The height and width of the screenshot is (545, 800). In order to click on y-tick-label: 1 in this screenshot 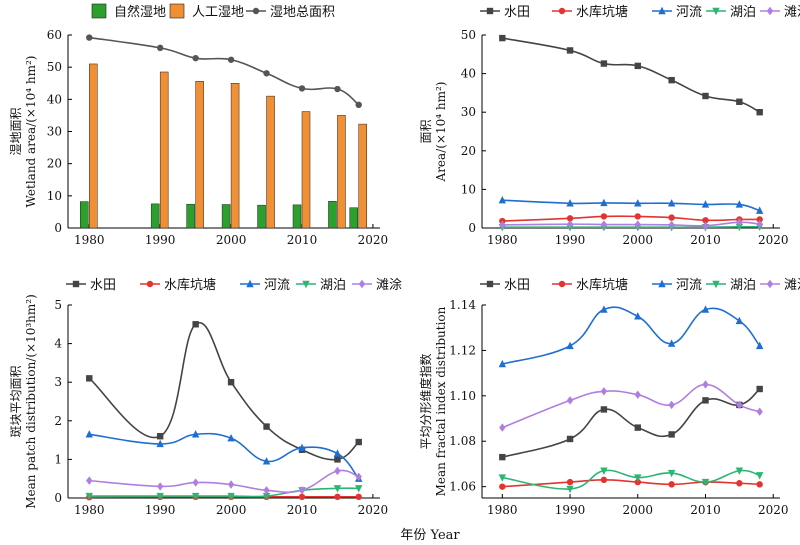, I will do `click(58, 459)`.